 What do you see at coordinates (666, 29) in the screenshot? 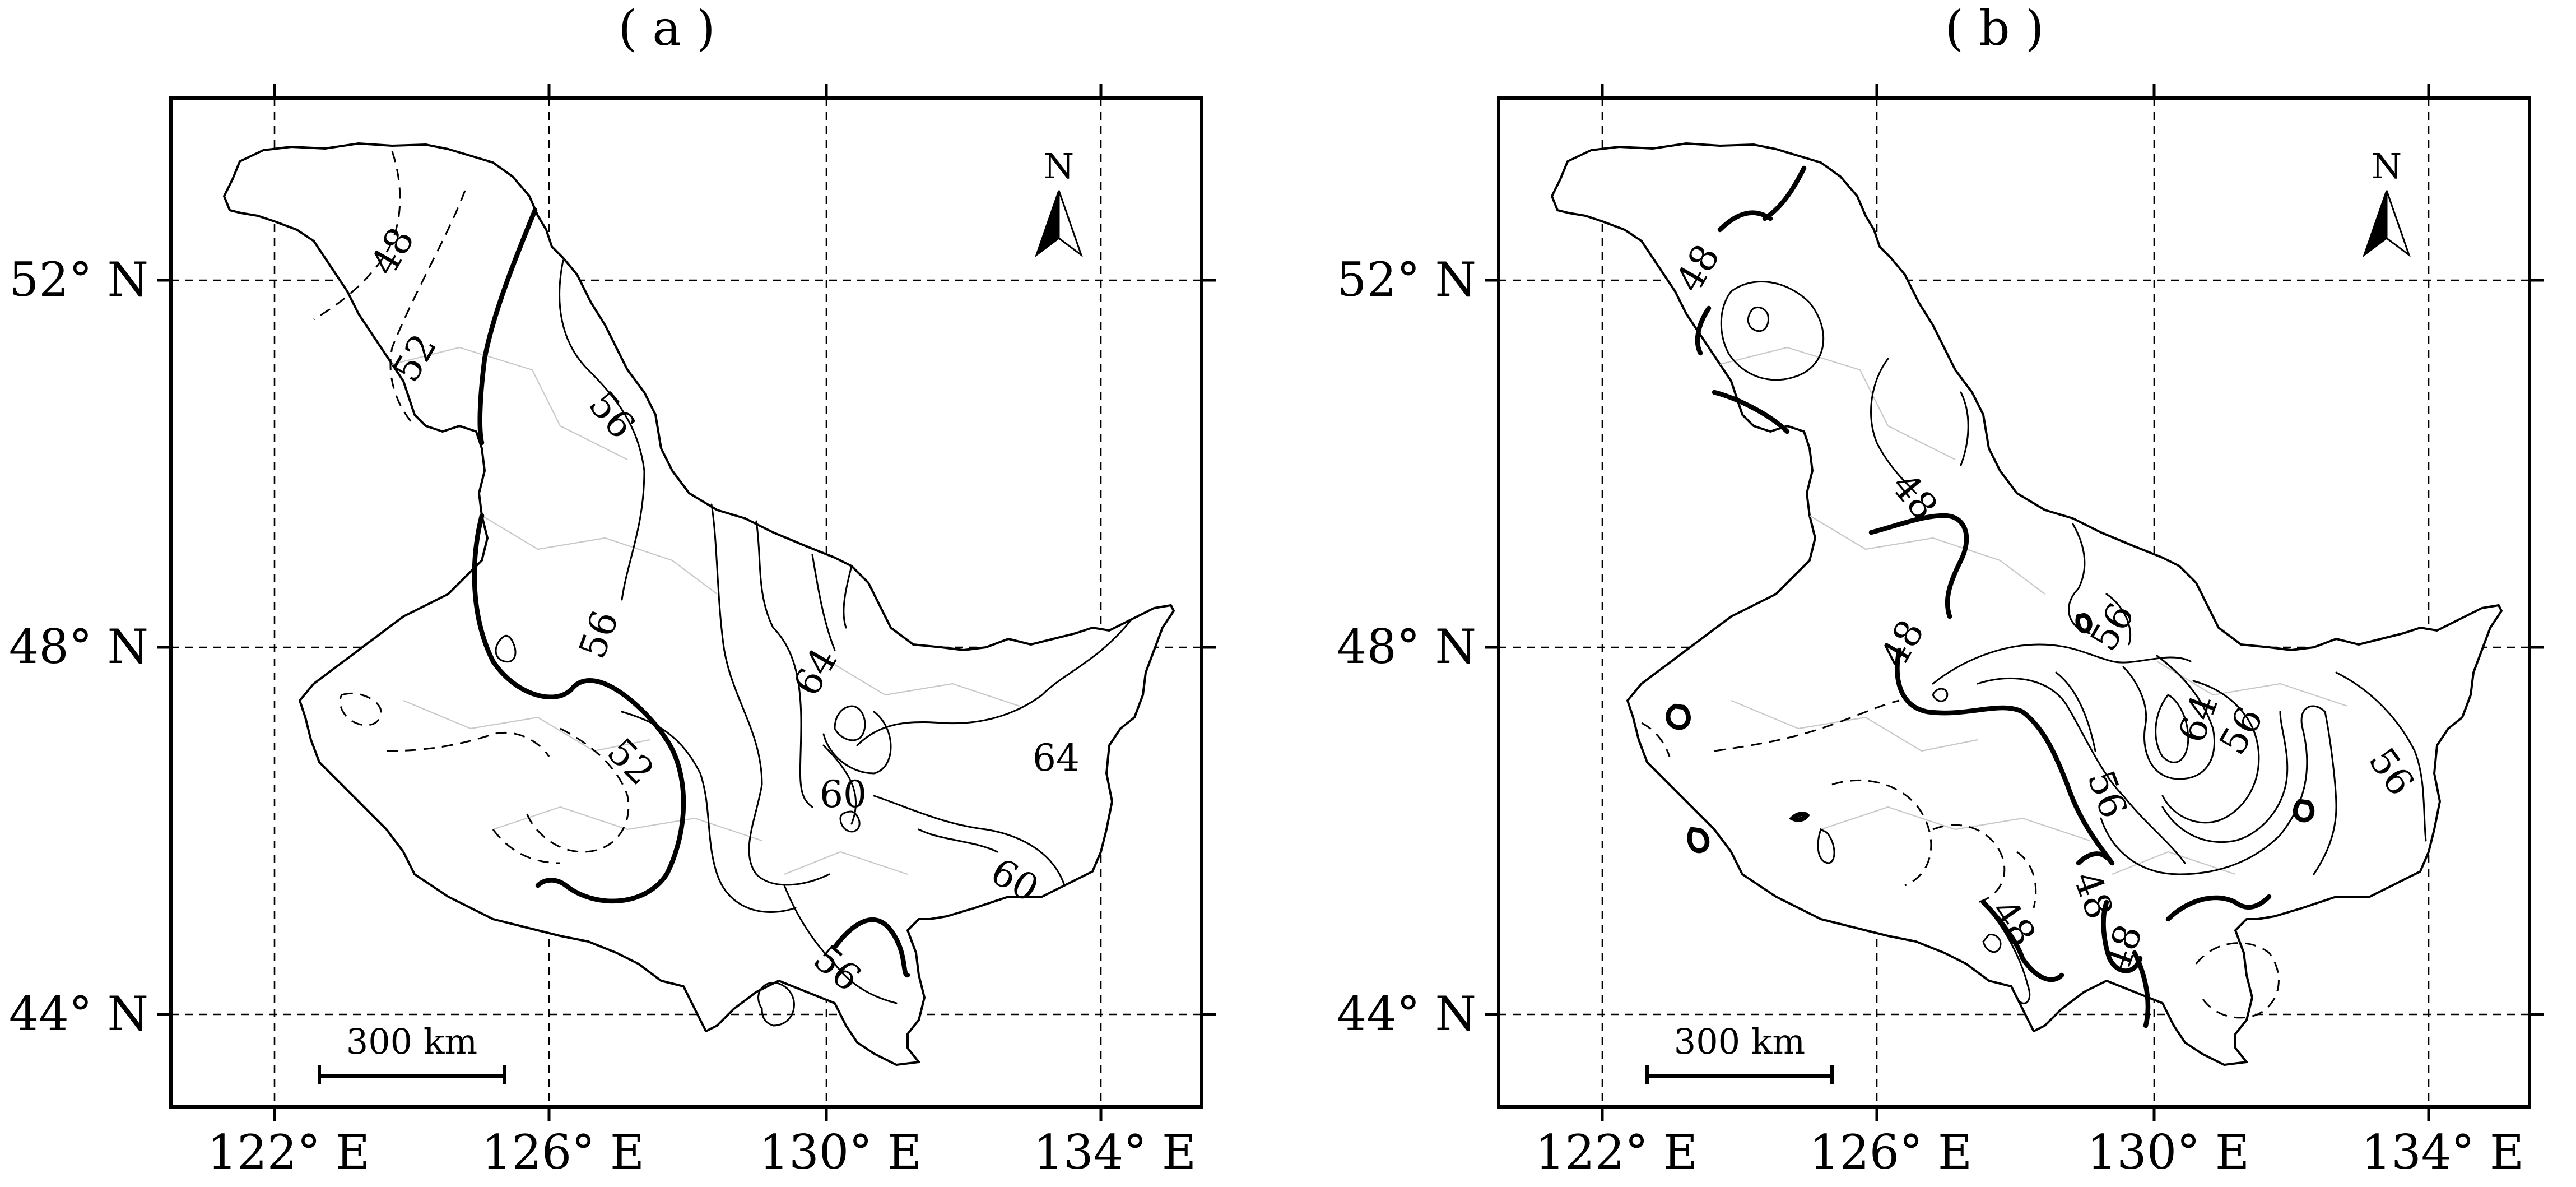
I see `panel-label: ( a )` at bounding box center [666, 29].